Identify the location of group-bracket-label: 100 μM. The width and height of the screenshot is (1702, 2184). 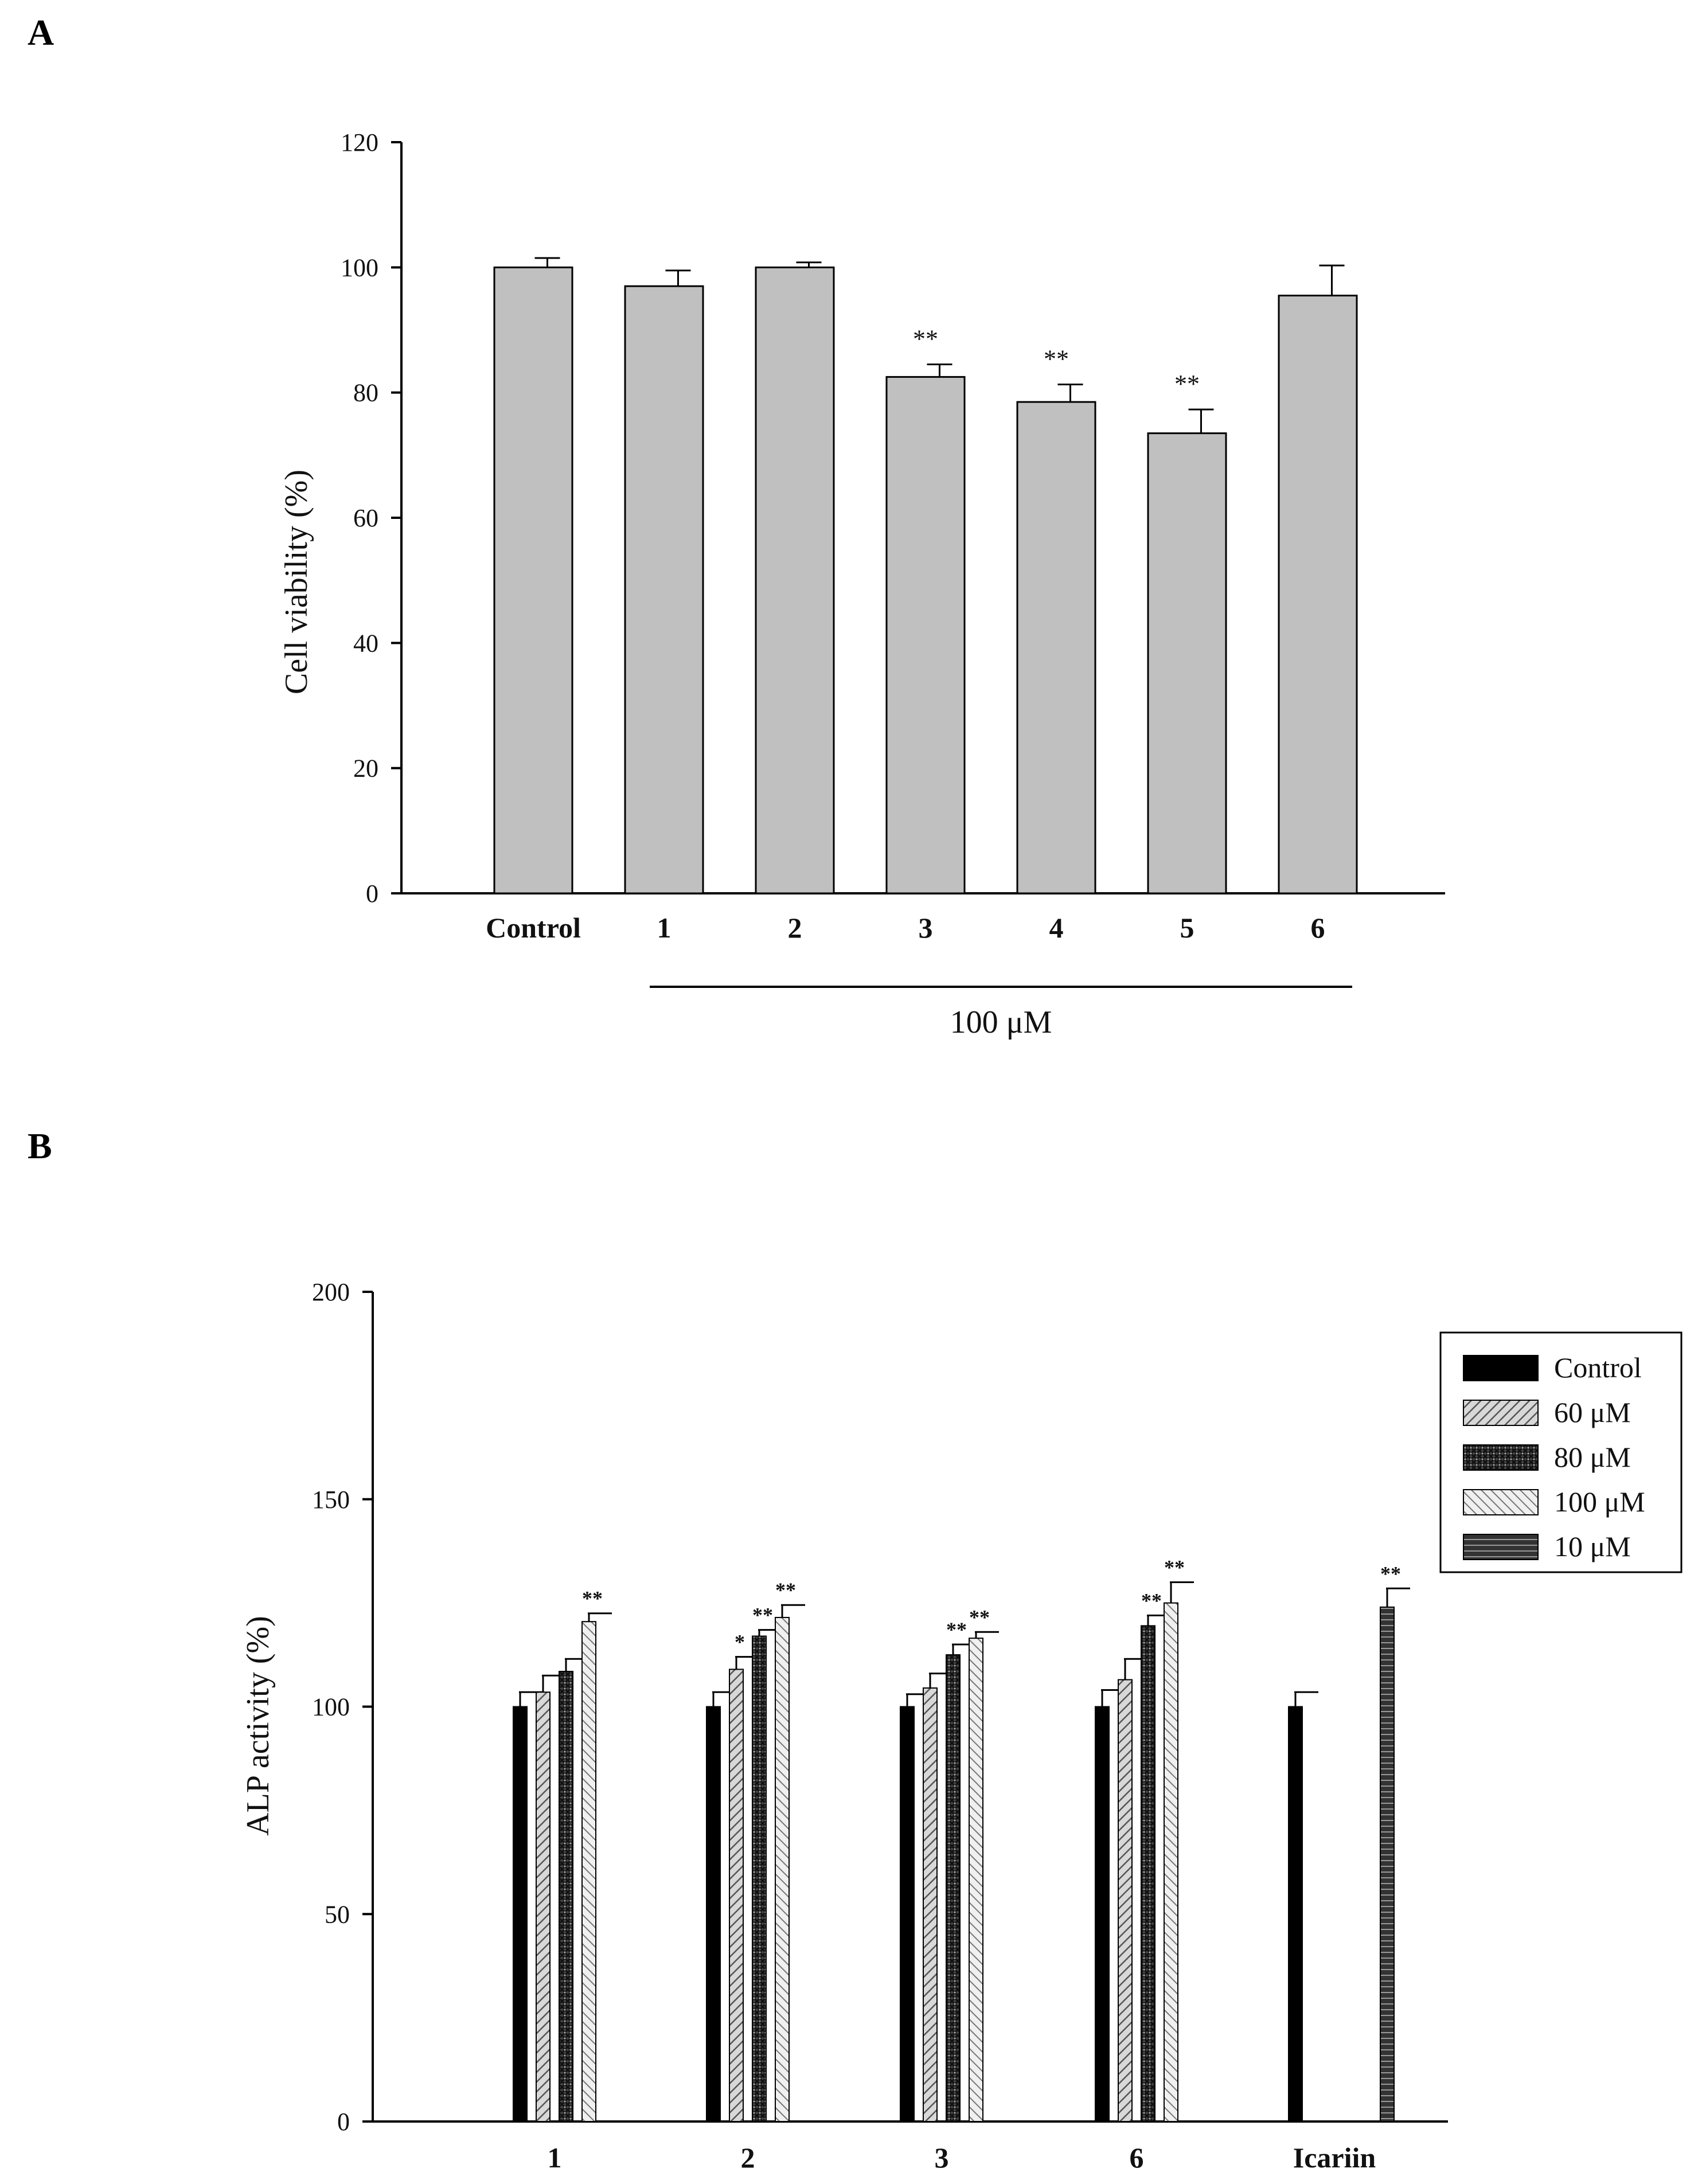
(1001, 1022).